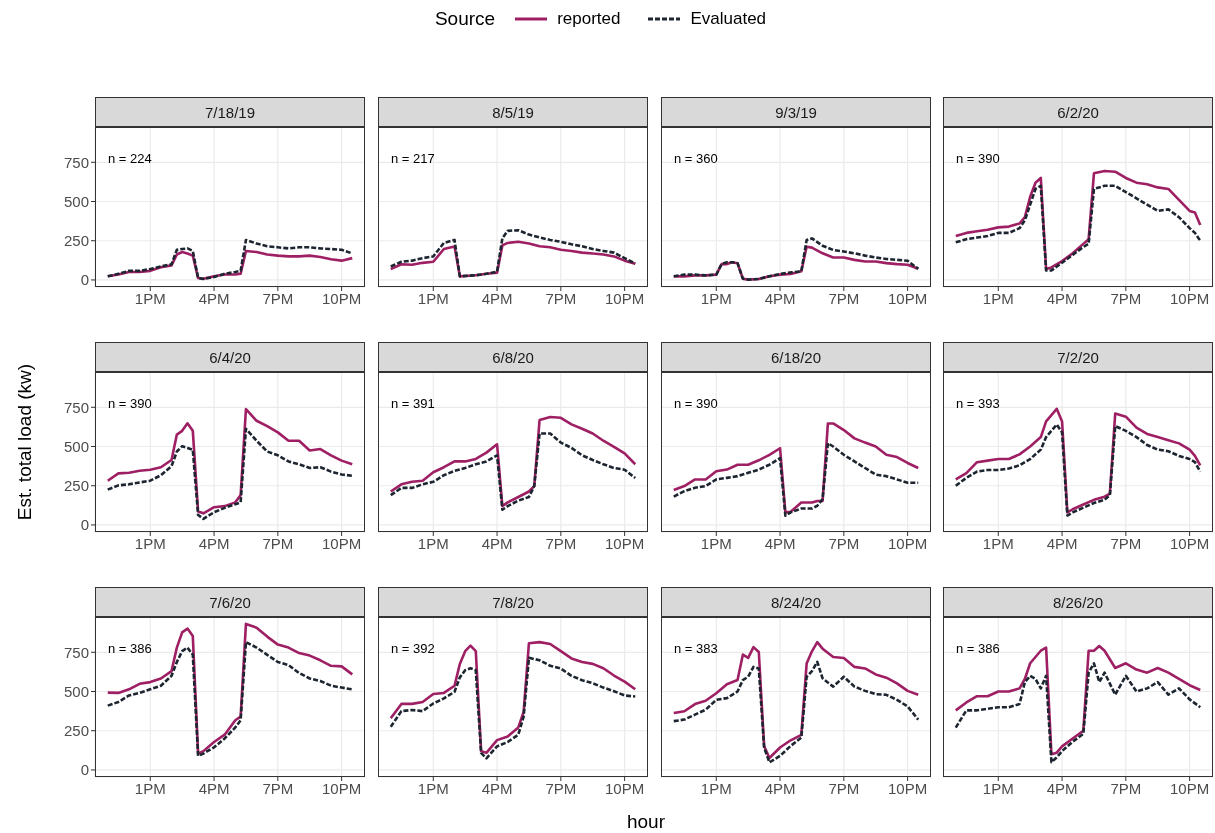 The height and width of the screenshot is (833, 1215). I want to click on chart-title: 6/18/20, so click(796, 357).